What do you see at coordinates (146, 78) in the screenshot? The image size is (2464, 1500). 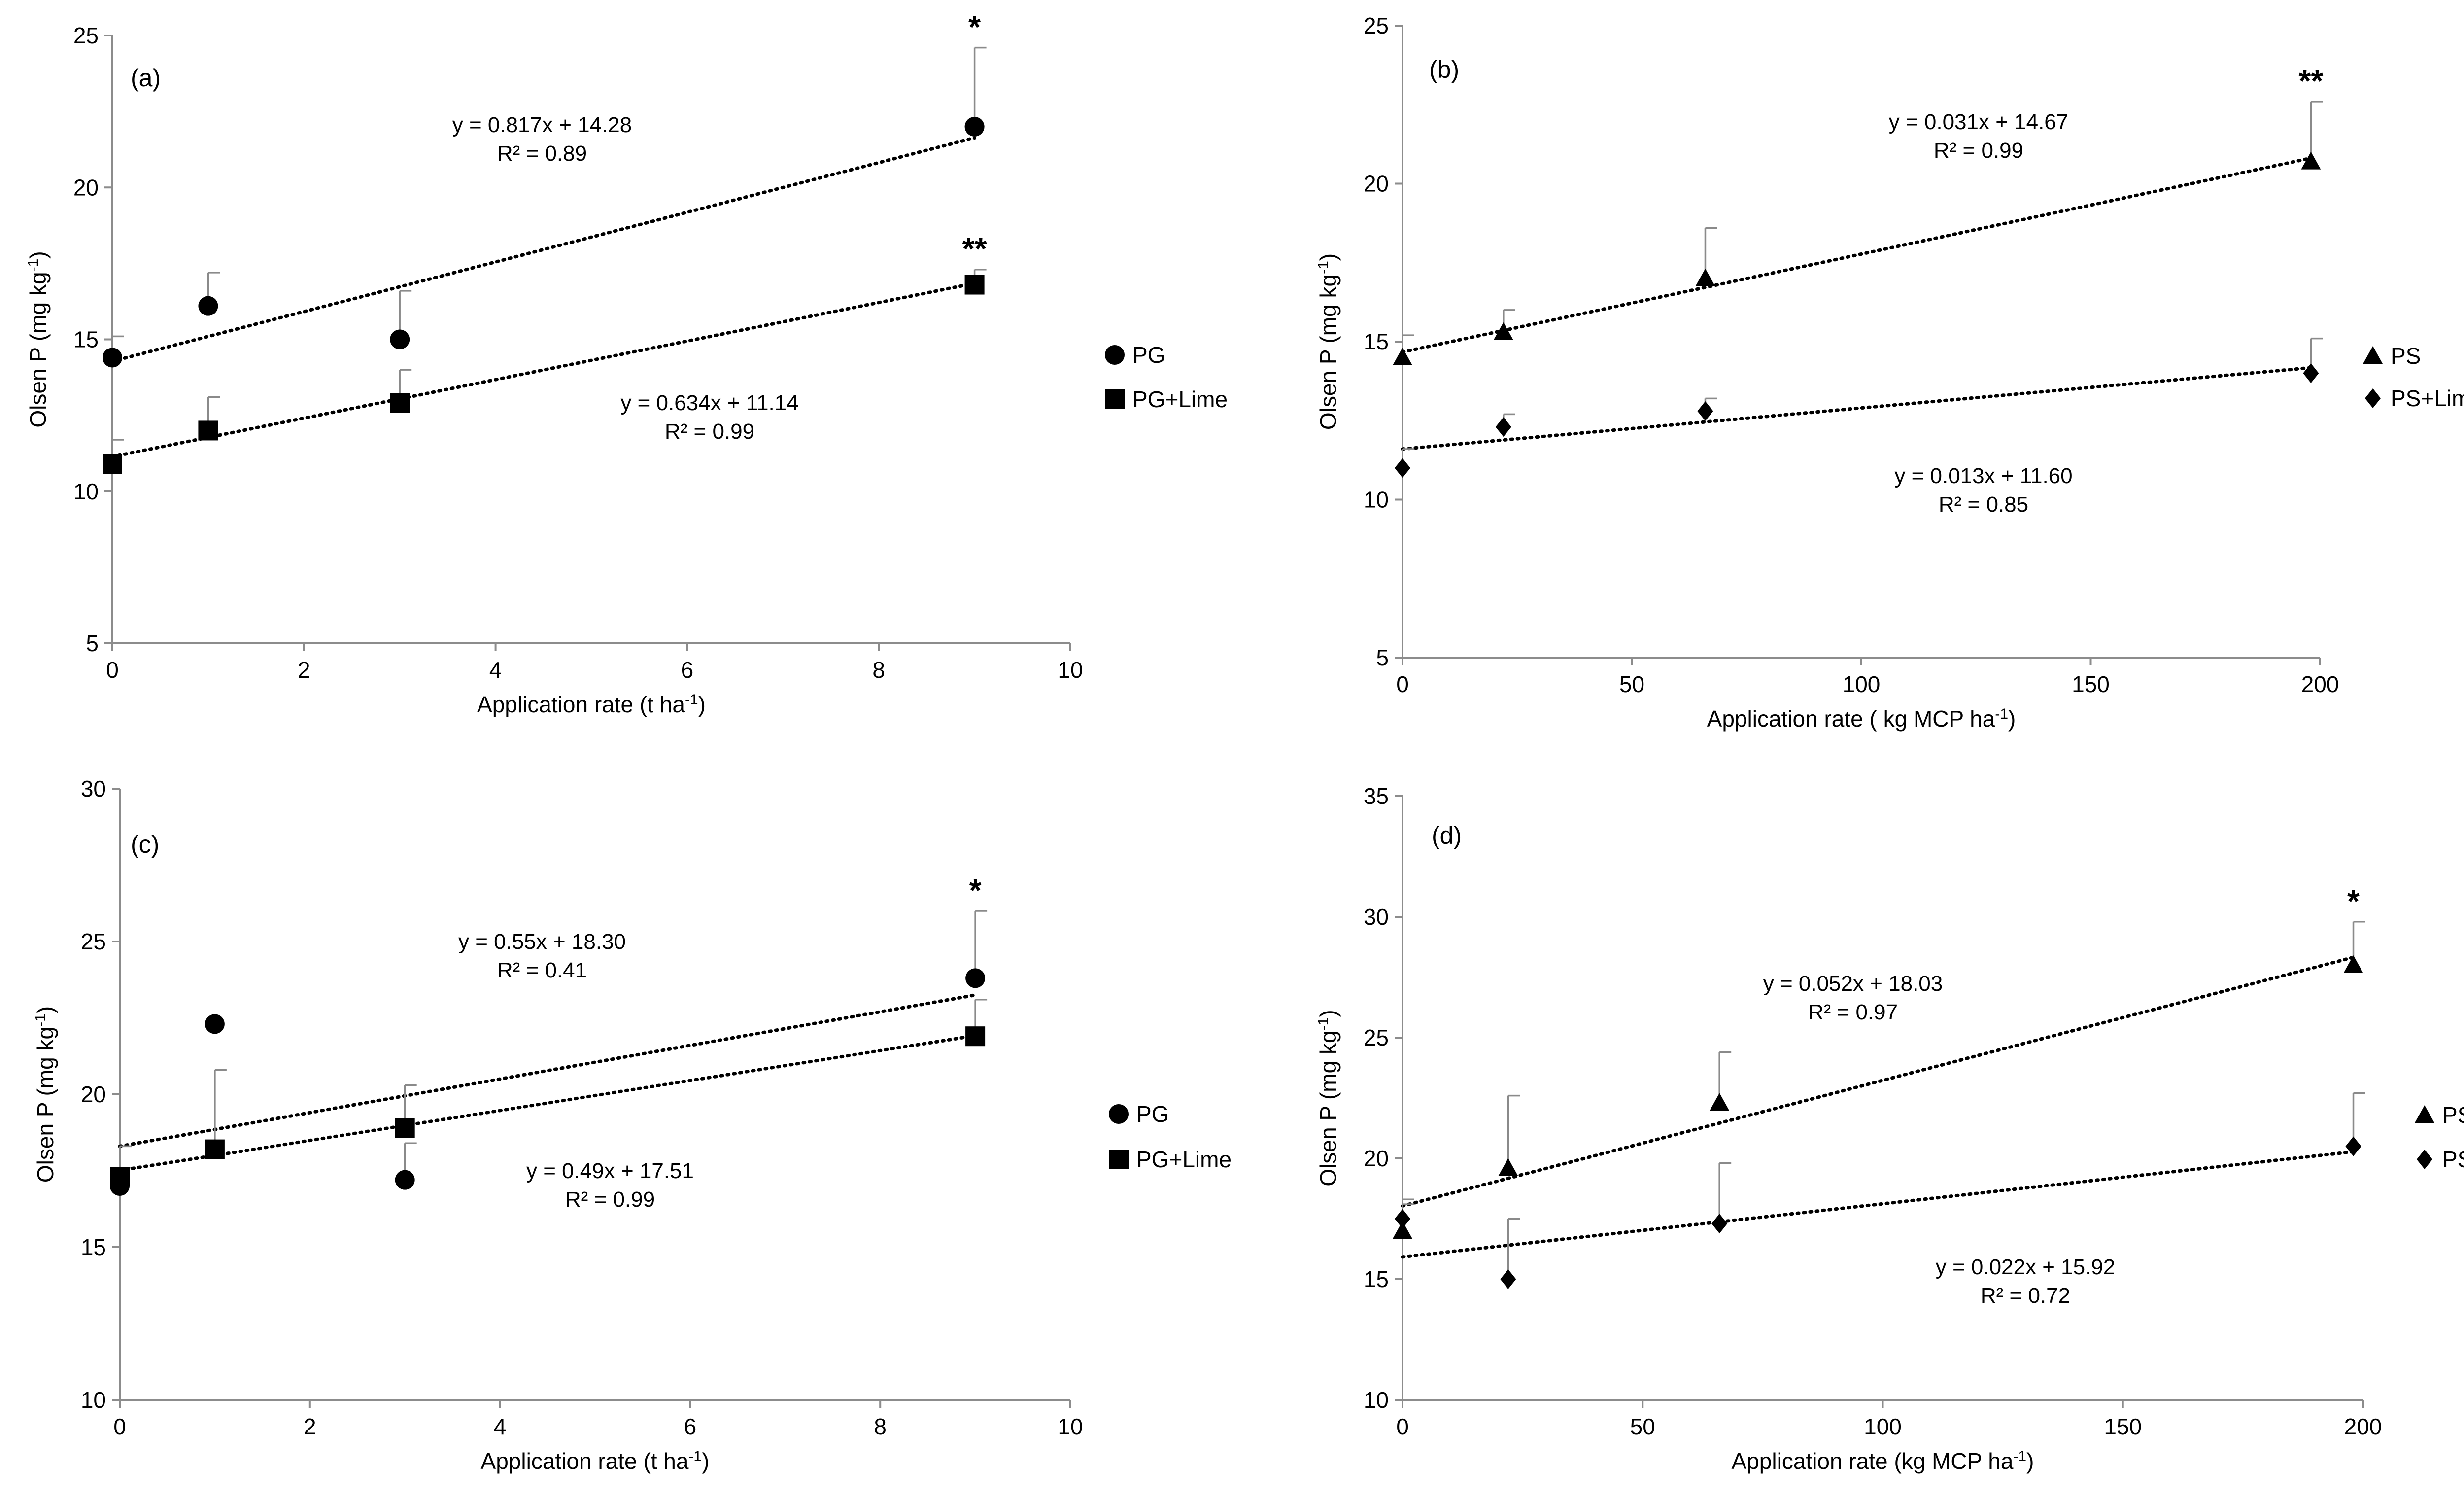 I see `panel-label: (a)` at bounding box center [146, 78].